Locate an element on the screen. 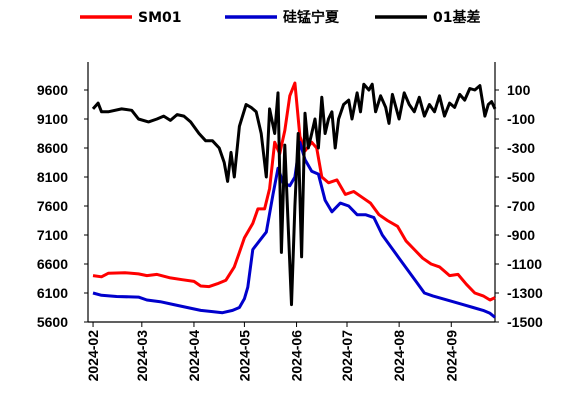 This screenshot has width=584, height=405. right-tick-label: -1300 is located at coordinates (525, 293).